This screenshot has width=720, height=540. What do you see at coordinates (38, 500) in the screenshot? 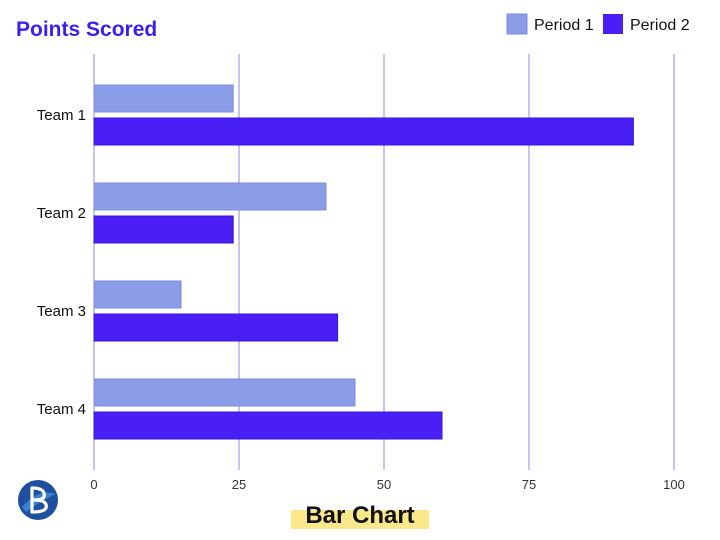
I see `b-logo-icon` at bounding box center [38, 500].